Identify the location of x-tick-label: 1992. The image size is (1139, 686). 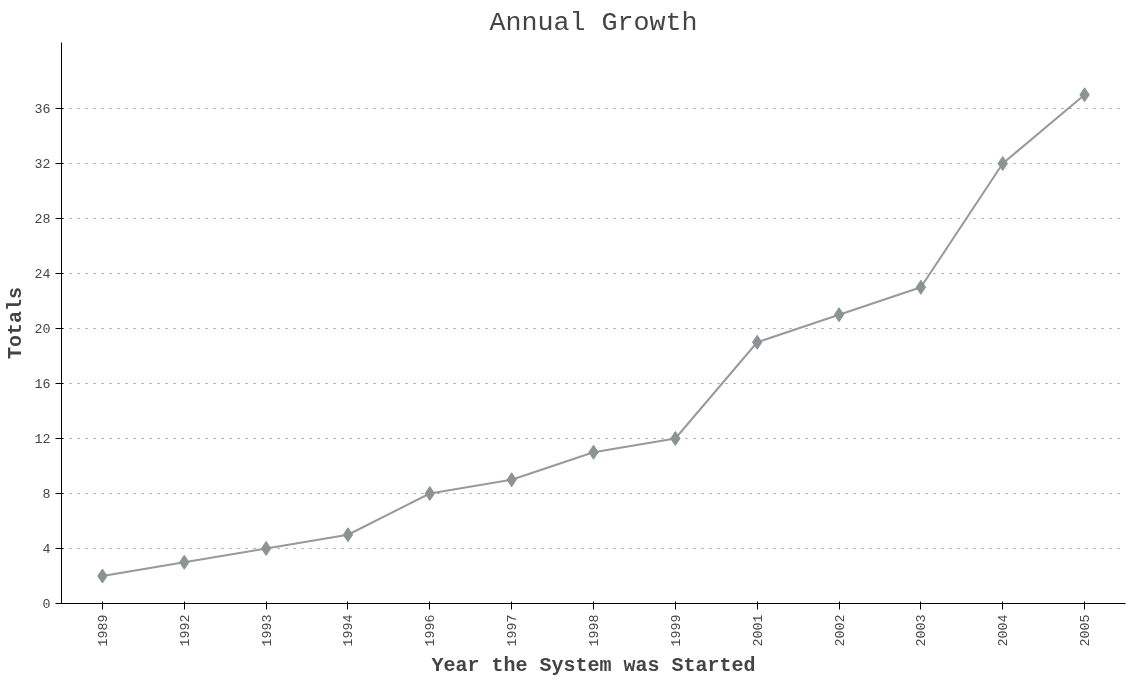
(185, 630).